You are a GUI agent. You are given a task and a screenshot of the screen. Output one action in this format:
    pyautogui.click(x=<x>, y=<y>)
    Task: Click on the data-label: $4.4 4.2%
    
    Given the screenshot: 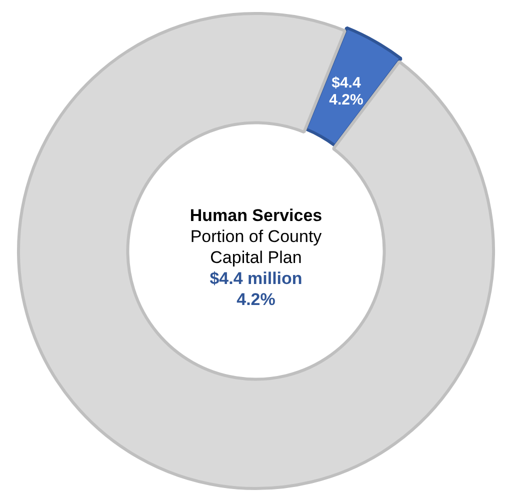 What is the action you would take?
    pyautogui.click(x=346, y=91)
    